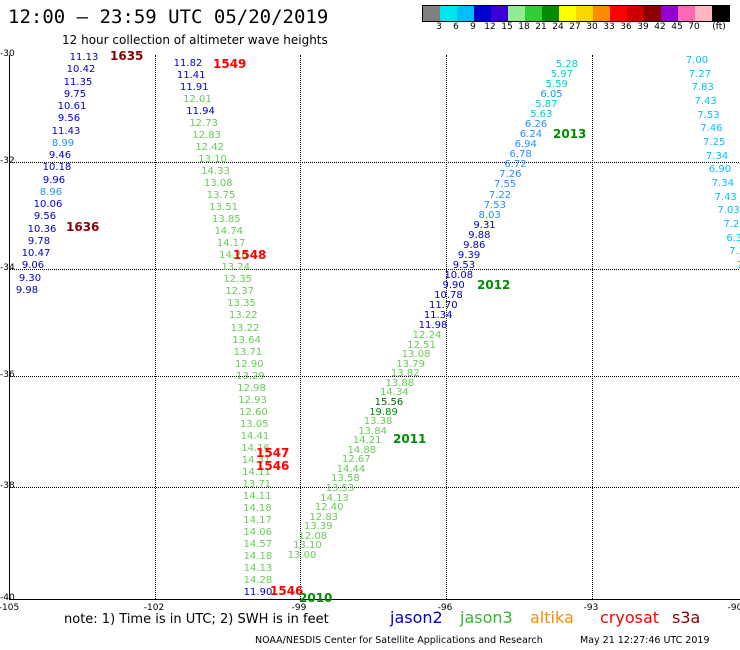  Describe the element at coordinates (453, 285) in the screenshot. I see `wave-height-value: 9.90` at that location.